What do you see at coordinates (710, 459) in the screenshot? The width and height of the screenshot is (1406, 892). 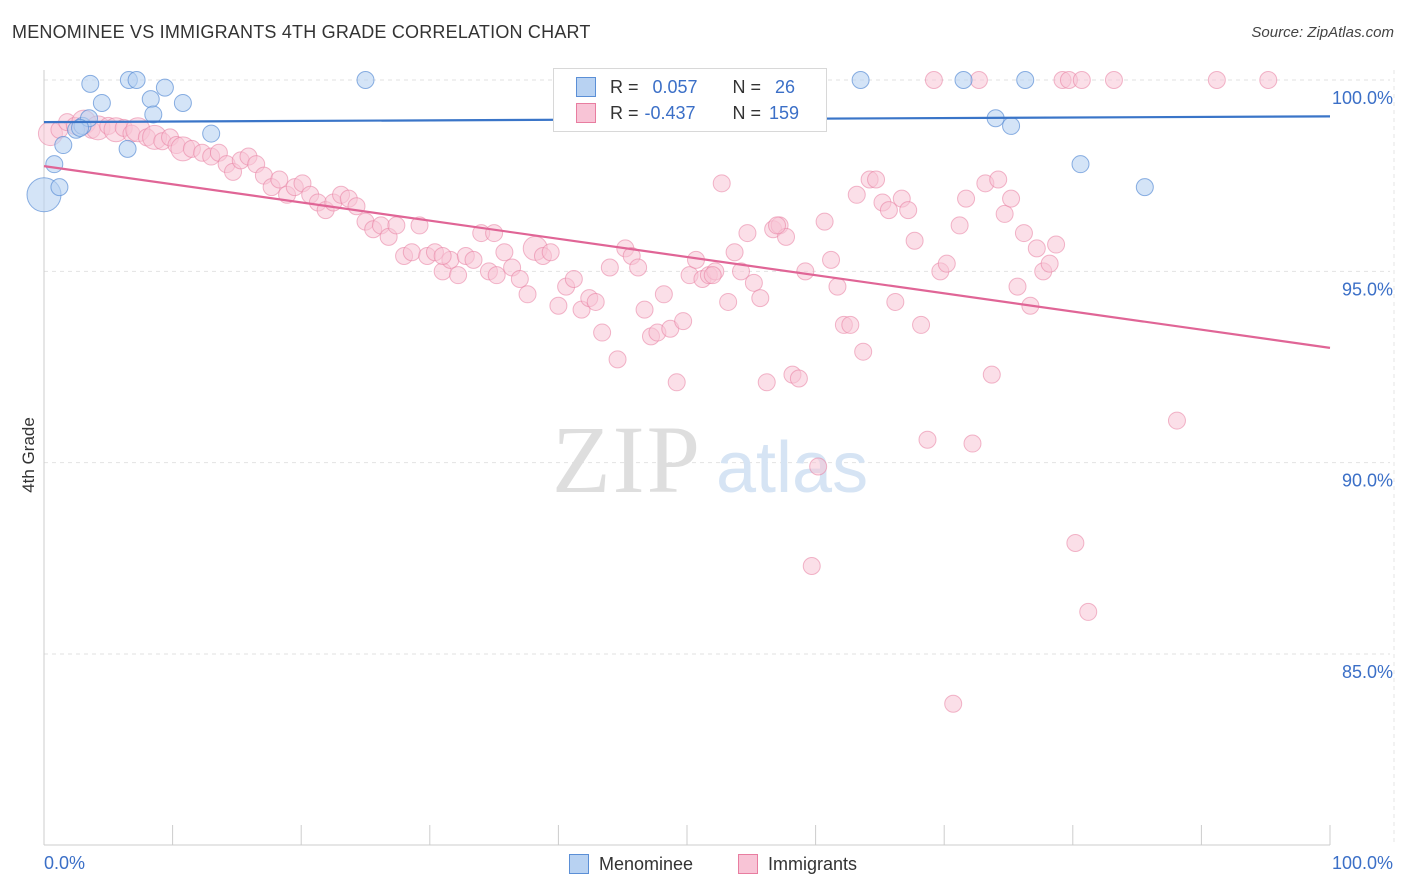 I see `watermark: ZIP atlas` at bounding box center [710, 459].